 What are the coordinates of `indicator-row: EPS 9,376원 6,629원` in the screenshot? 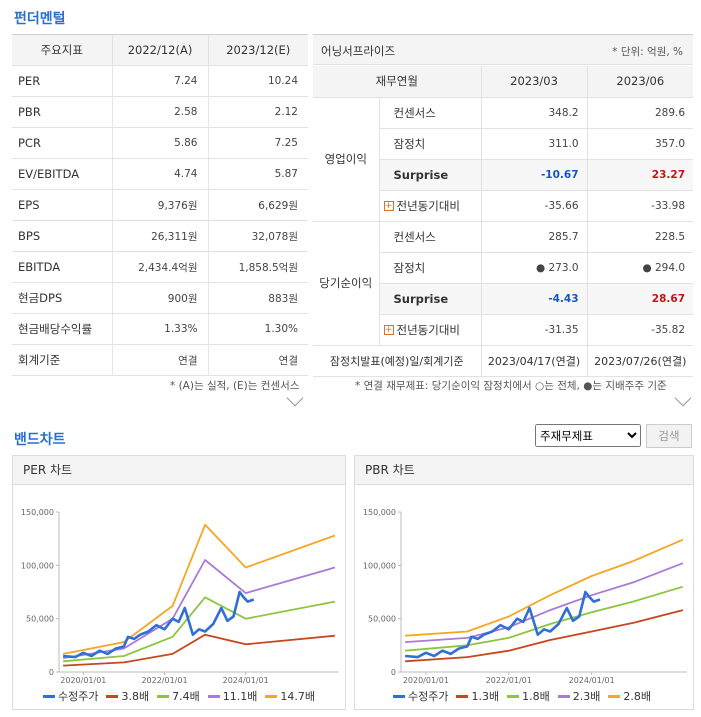 It's located at (160, 205).